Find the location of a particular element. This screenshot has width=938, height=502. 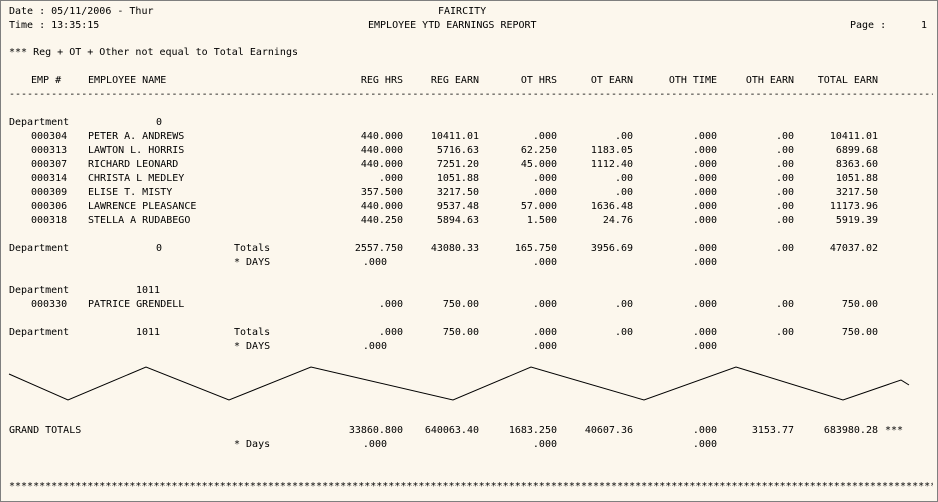

employee-name: LAWTON L. HORRIS is located at coordinates (136, 150).